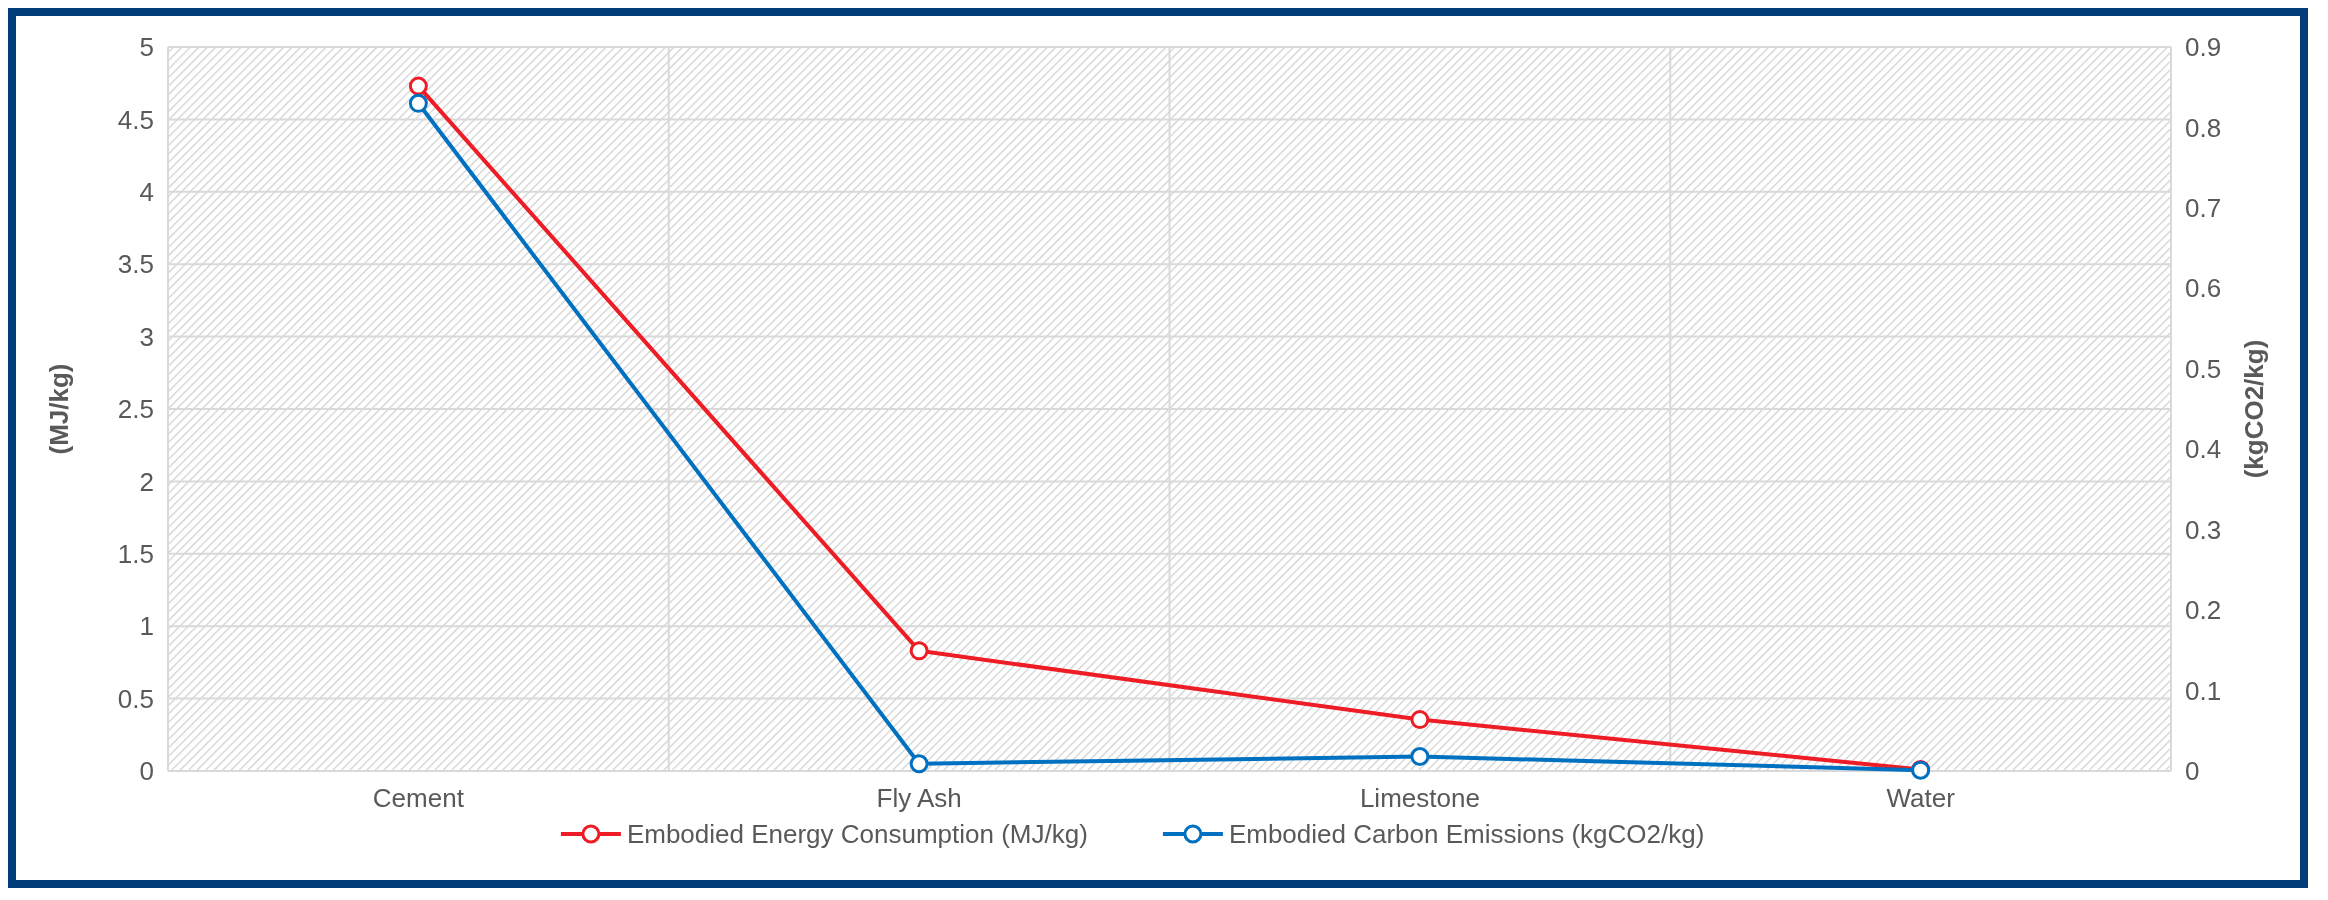 This screenshot has height=900, width=2328. I want to click on y2-tick-label: 0.2, so click(2203, 610).